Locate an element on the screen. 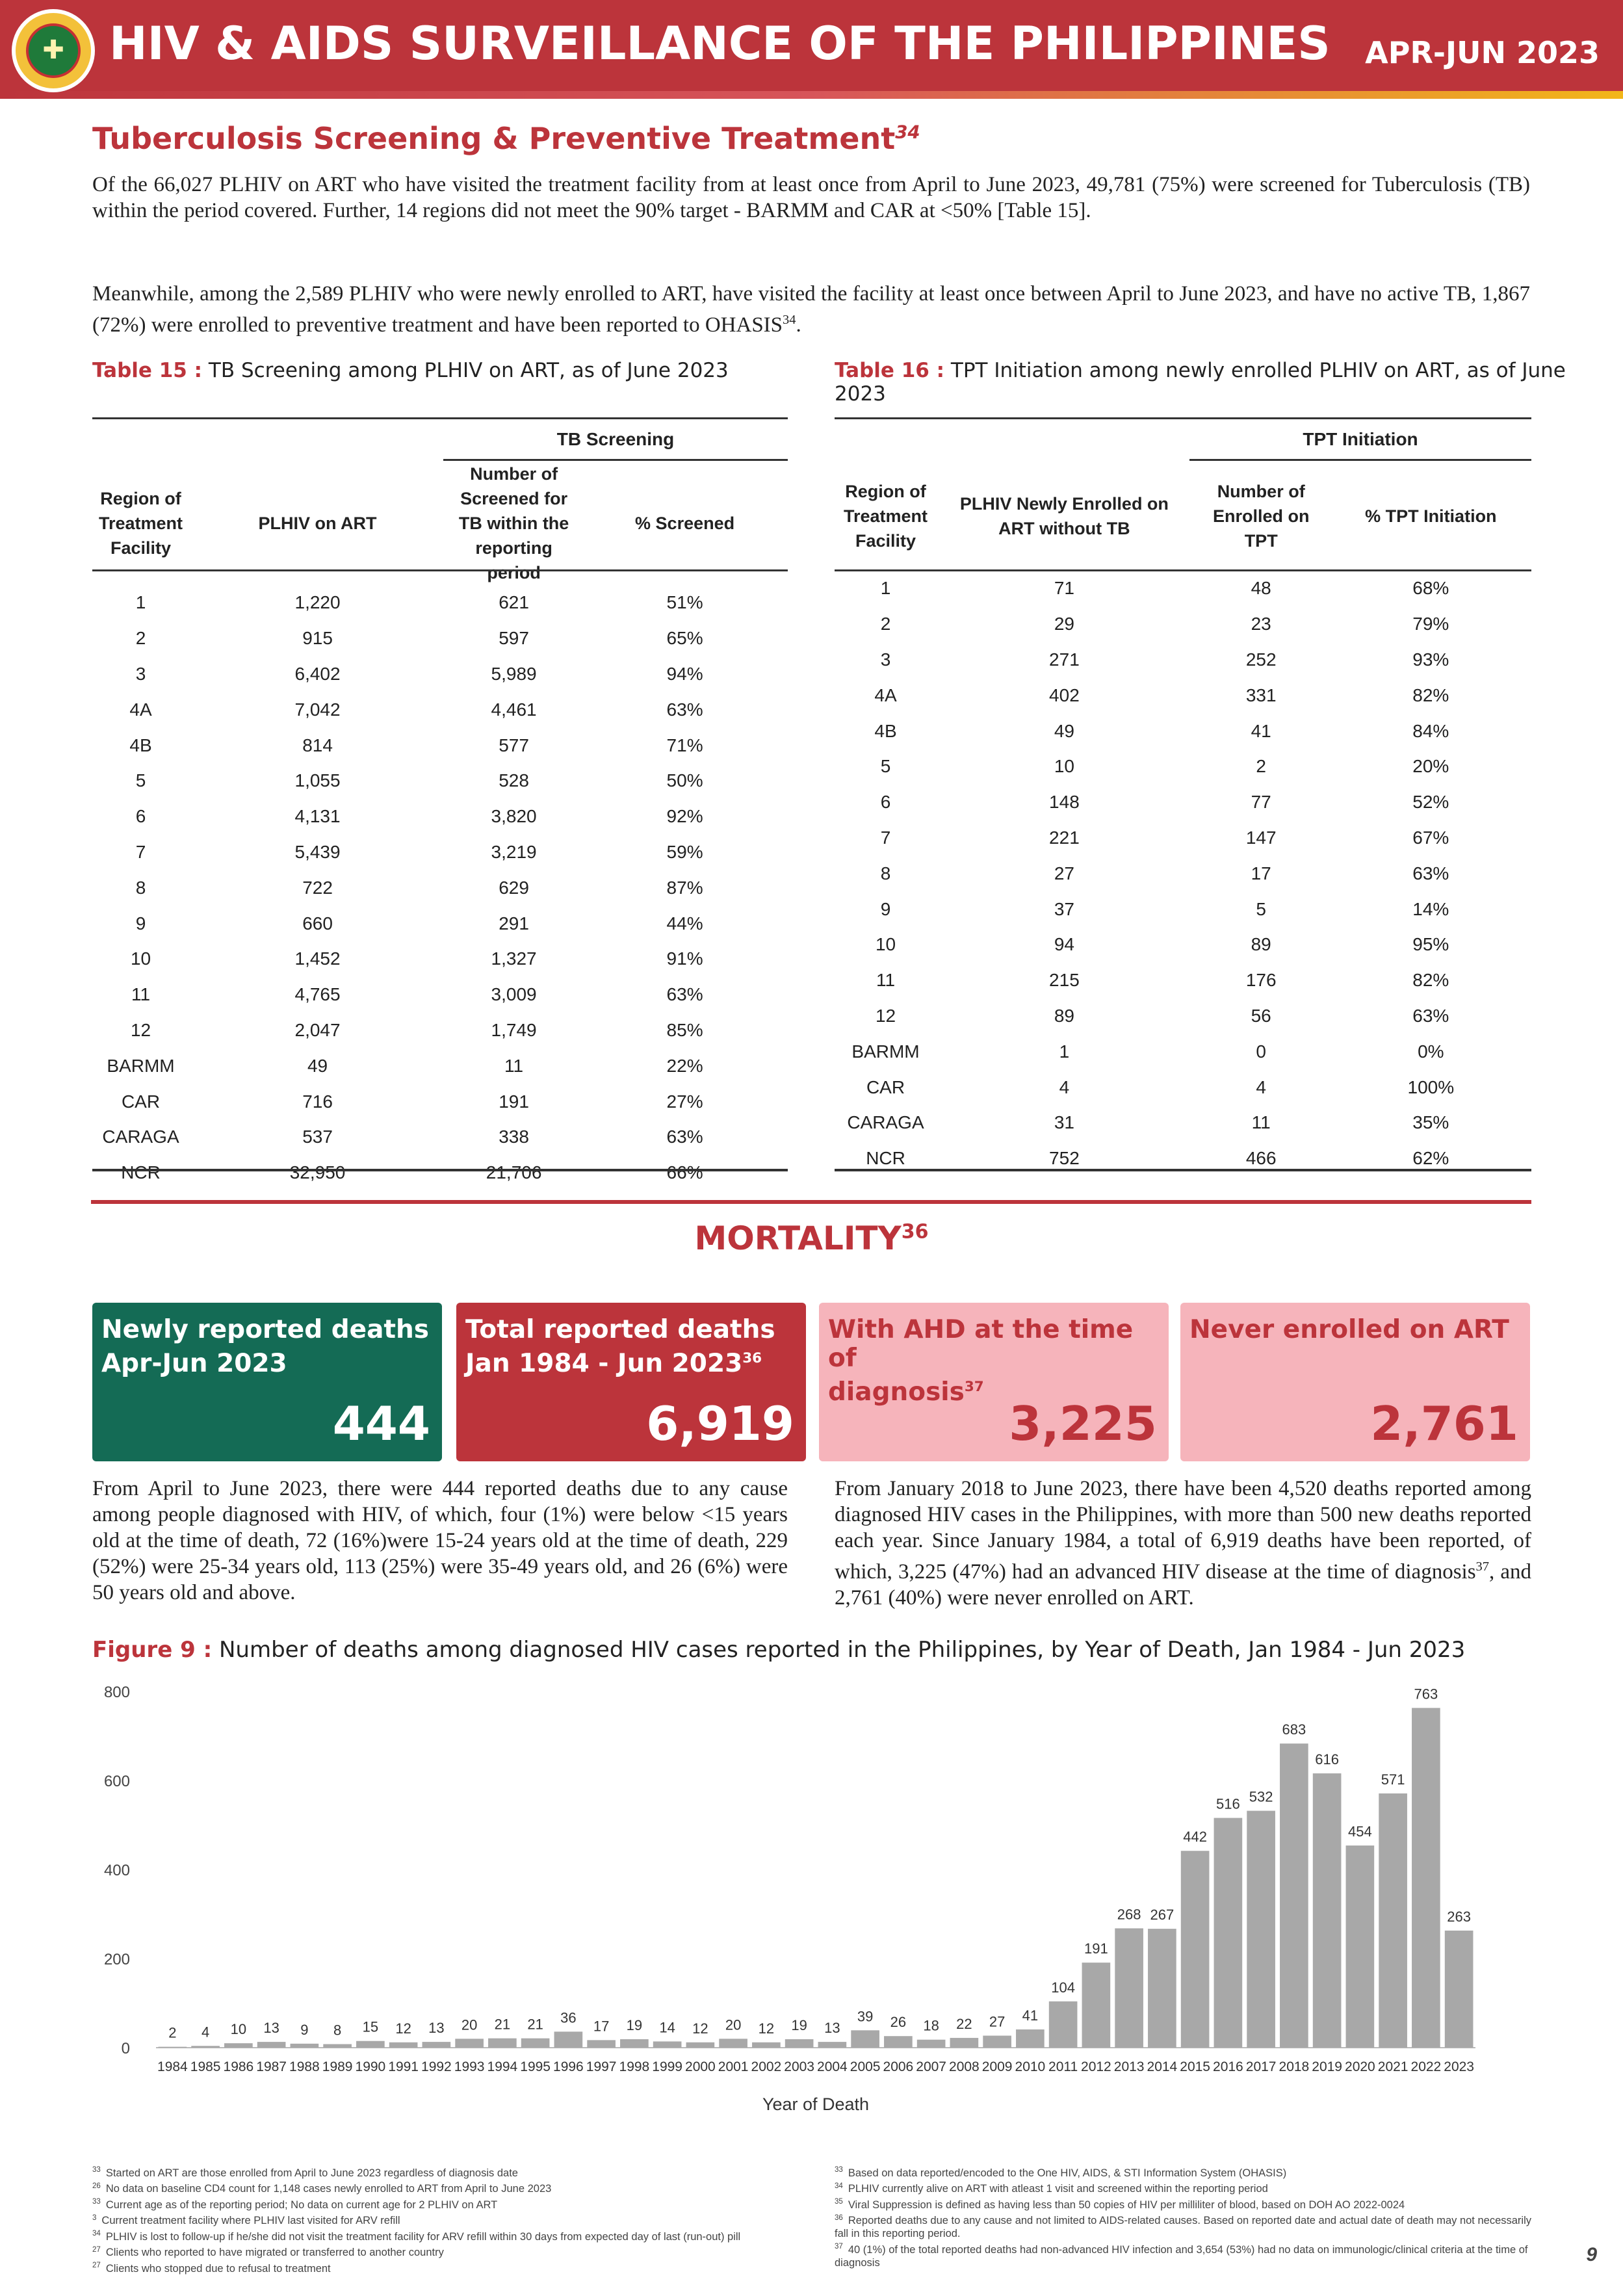  table15-group-header: TB Screening is located at coordinates (615, 439).